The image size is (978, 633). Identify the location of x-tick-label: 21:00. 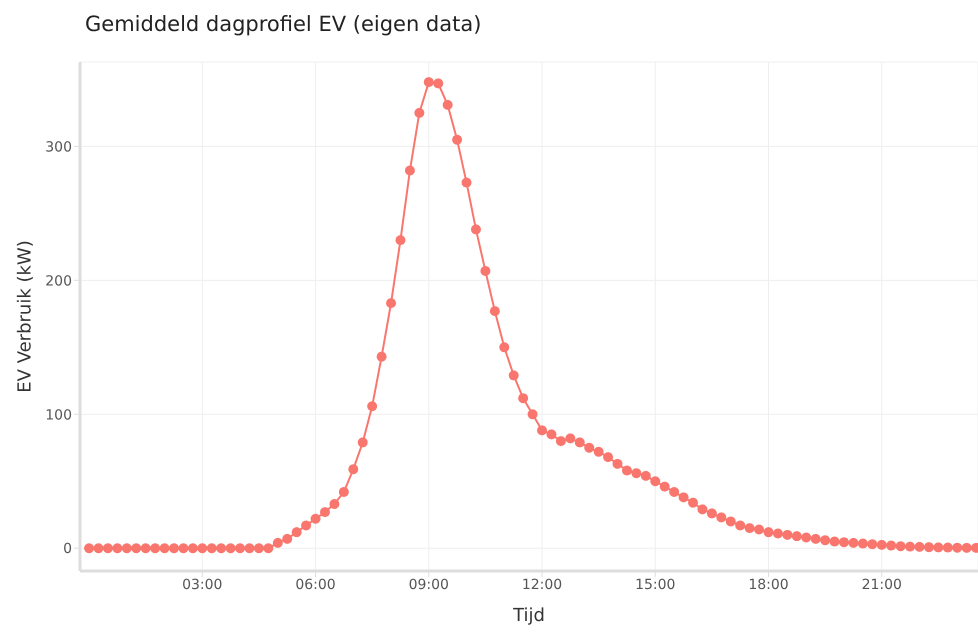
(882, 584).